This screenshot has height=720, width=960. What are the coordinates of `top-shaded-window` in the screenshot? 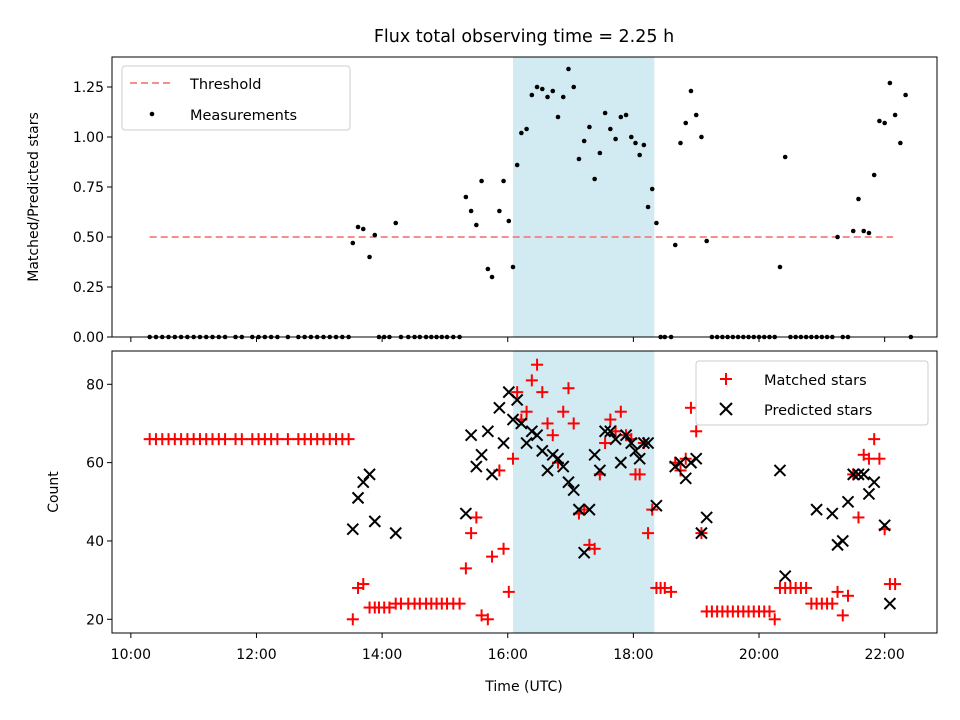 It's located at (583, 197).